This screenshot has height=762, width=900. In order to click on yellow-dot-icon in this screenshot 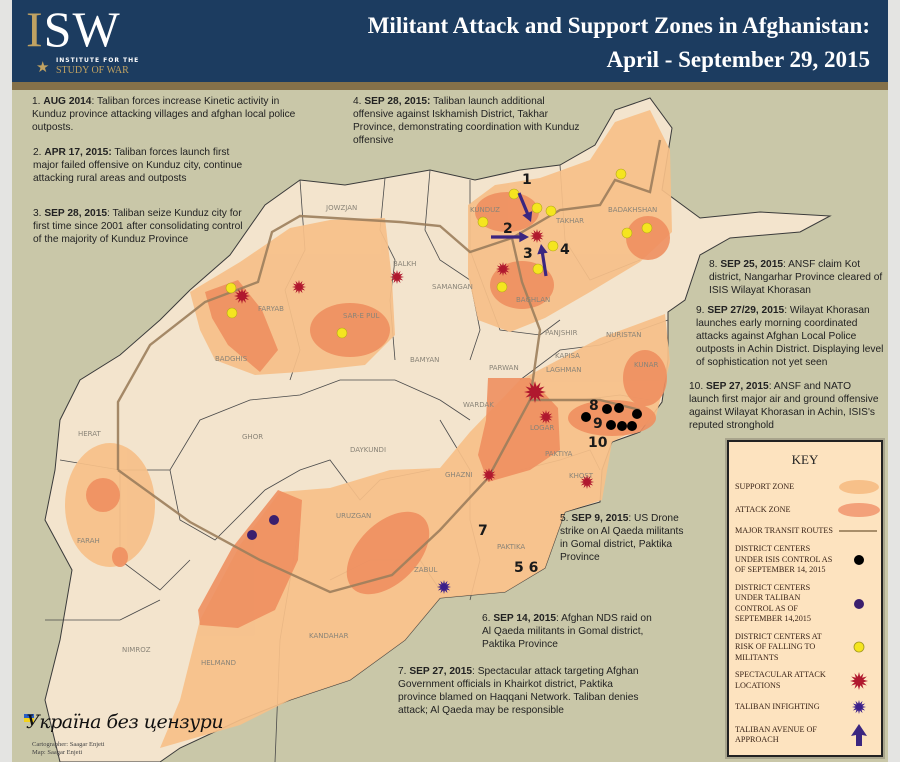, I will do `click(859, 647)`.